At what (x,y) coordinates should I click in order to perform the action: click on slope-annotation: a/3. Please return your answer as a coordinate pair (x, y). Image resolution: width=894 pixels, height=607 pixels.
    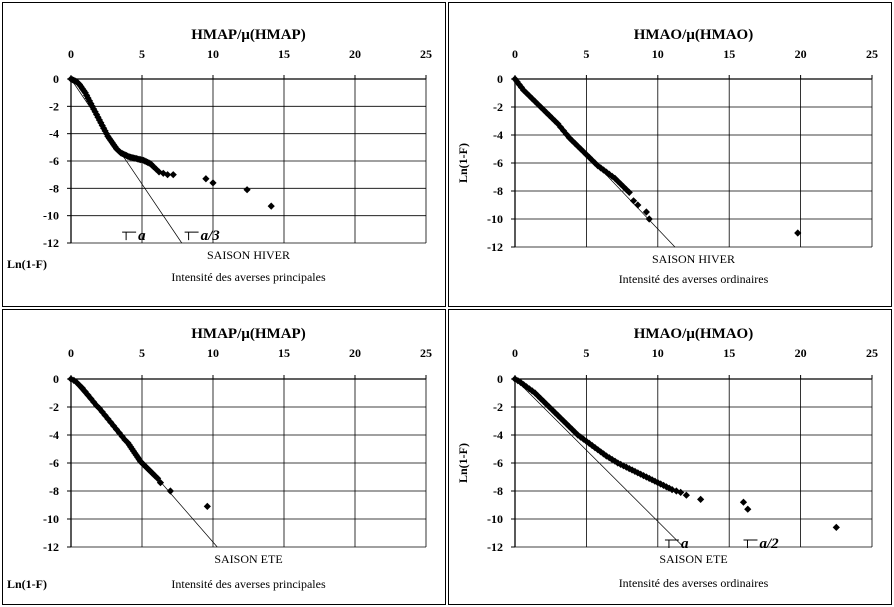
    Looking at the image, I should click on (211, 236).